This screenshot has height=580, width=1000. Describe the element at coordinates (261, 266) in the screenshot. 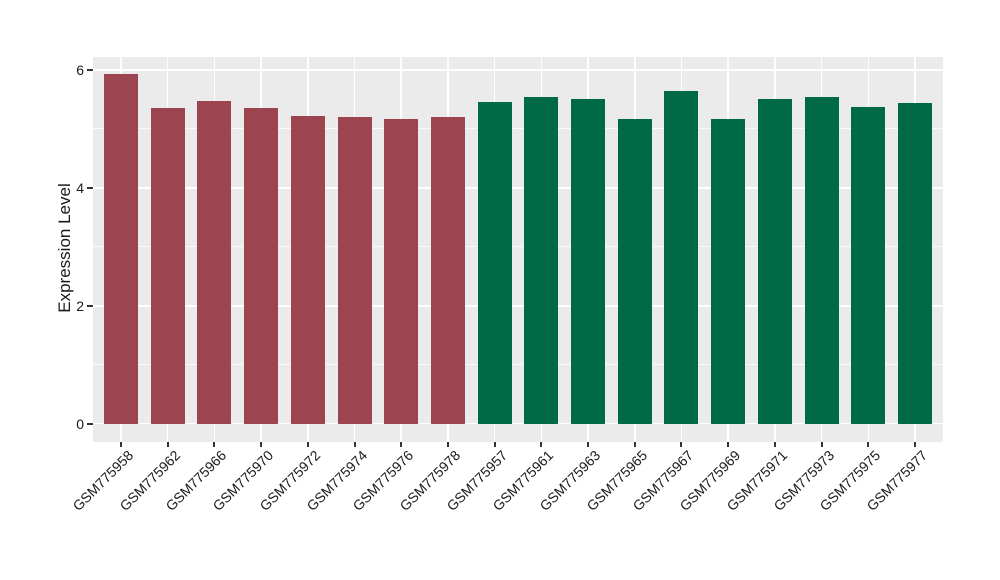

I see `bar-GSM775970` at that location.